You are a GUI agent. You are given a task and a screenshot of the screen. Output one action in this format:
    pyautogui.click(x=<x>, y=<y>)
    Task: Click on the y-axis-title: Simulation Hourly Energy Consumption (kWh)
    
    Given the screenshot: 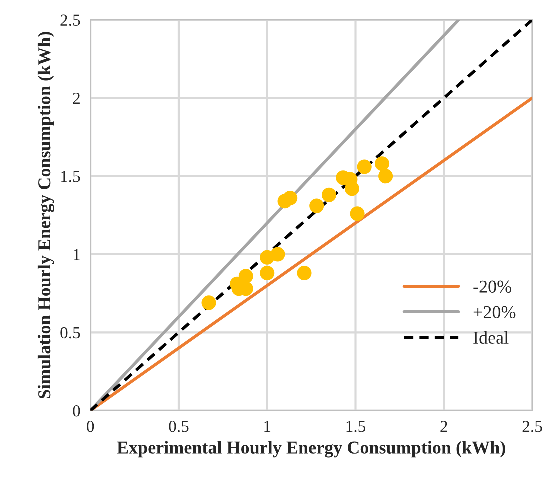 What is the action you would take?
    pyautogui.click(x=46, y=215)
    